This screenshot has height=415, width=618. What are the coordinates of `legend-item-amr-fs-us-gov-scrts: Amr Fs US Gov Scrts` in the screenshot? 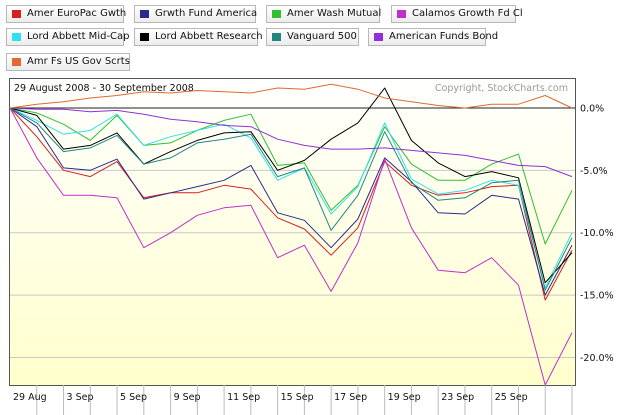 It's located at (68, 62).